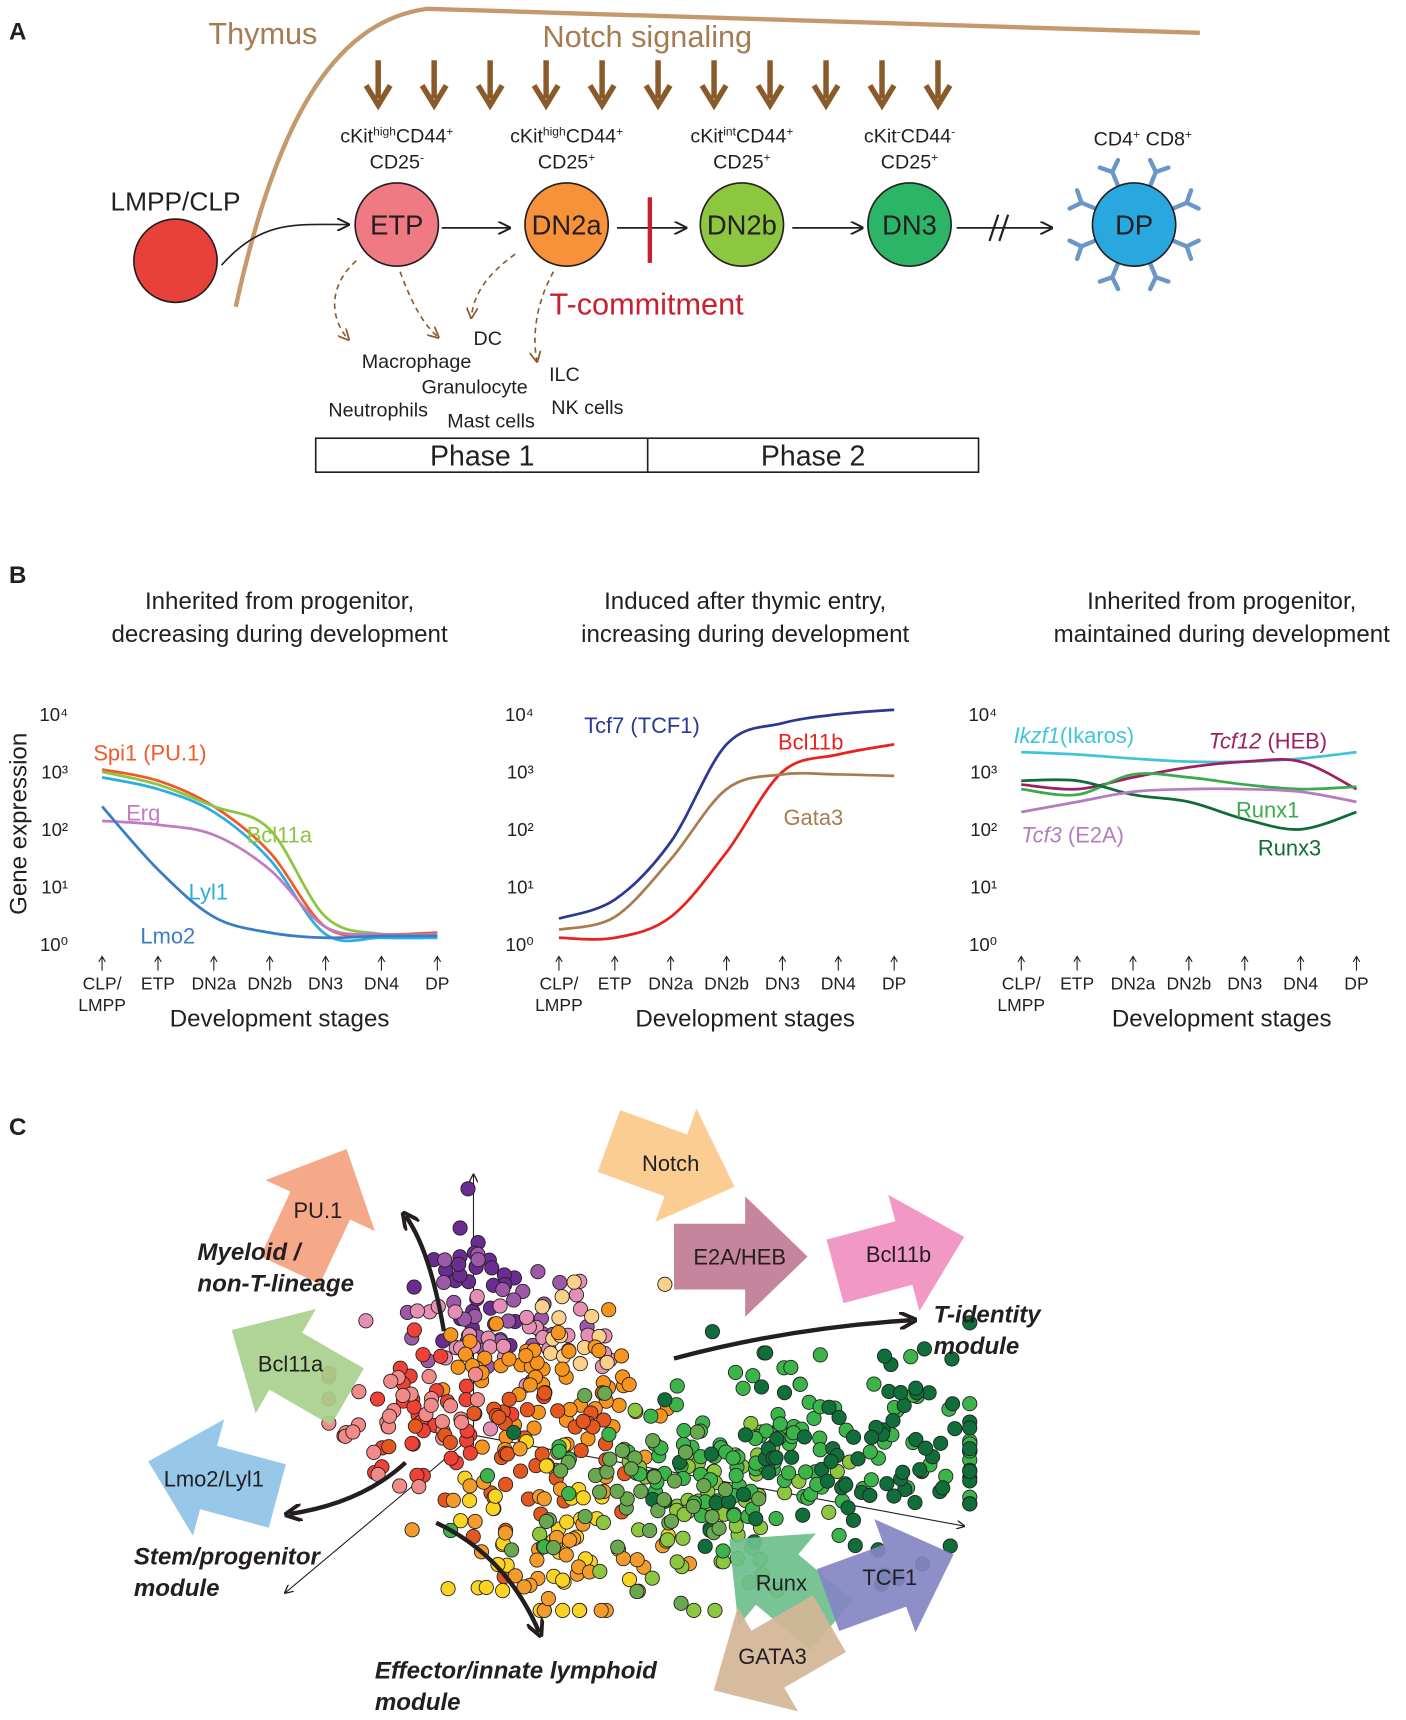  Describe the element at coordinates (437, 983) in the screenshot. I see `x-tick-label: DP` at that location.